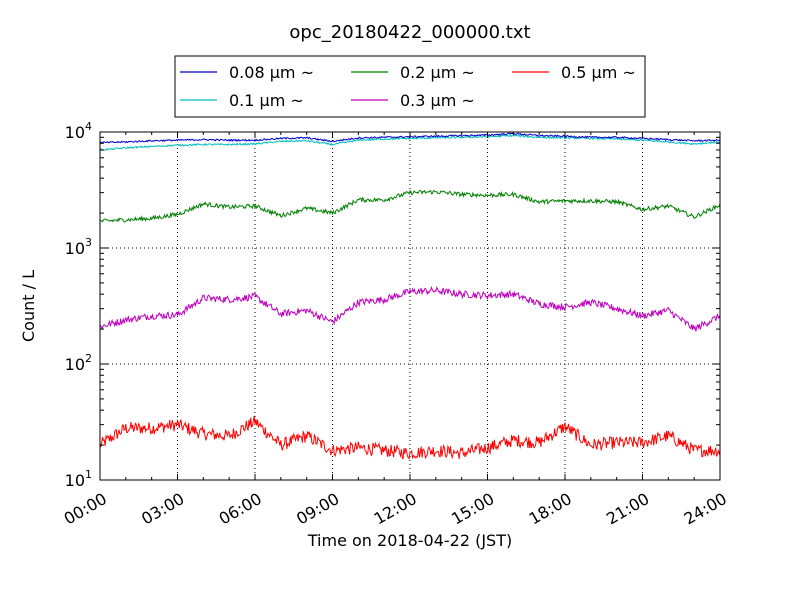 This screenshot has height=604, width=800. Describe the element at coordinates (437, 100) in the screenshot. I see `legend-label: 0.3 μm ~` at that location.